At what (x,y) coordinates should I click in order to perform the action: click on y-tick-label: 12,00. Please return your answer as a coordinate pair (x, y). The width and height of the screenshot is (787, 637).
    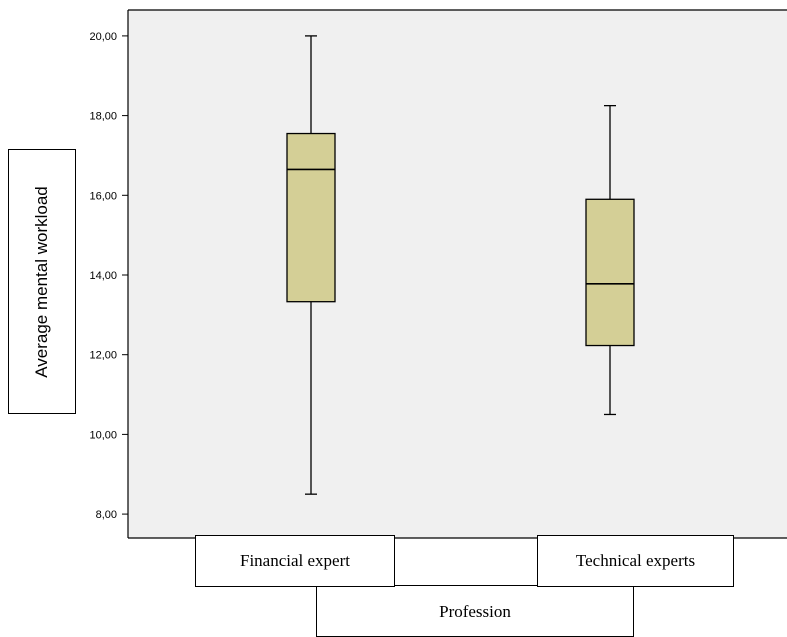
    Looking at the image, I should click on (103, 356).